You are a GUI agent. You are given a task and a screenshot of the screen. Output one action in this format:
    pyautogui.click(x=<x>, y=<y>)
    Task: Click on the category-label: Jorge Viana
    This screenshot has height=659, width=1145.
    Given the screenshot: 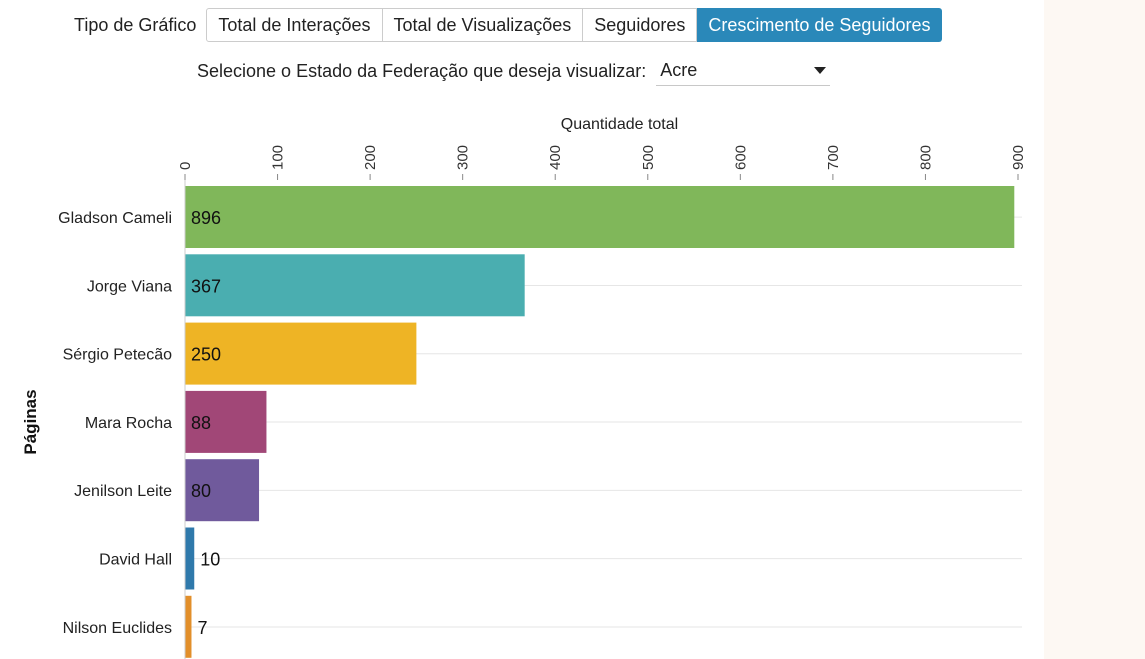 What is the action you would take?
    pyautogui.click(x=129, y=286)
    